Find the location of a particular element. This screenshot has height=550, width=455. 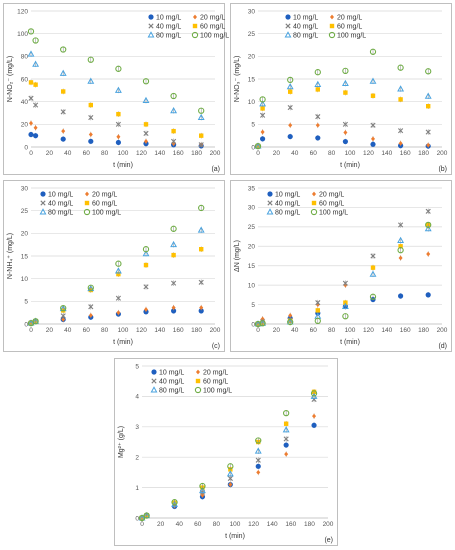

y-tick-label: 100 is located at coordinates (22, 34).